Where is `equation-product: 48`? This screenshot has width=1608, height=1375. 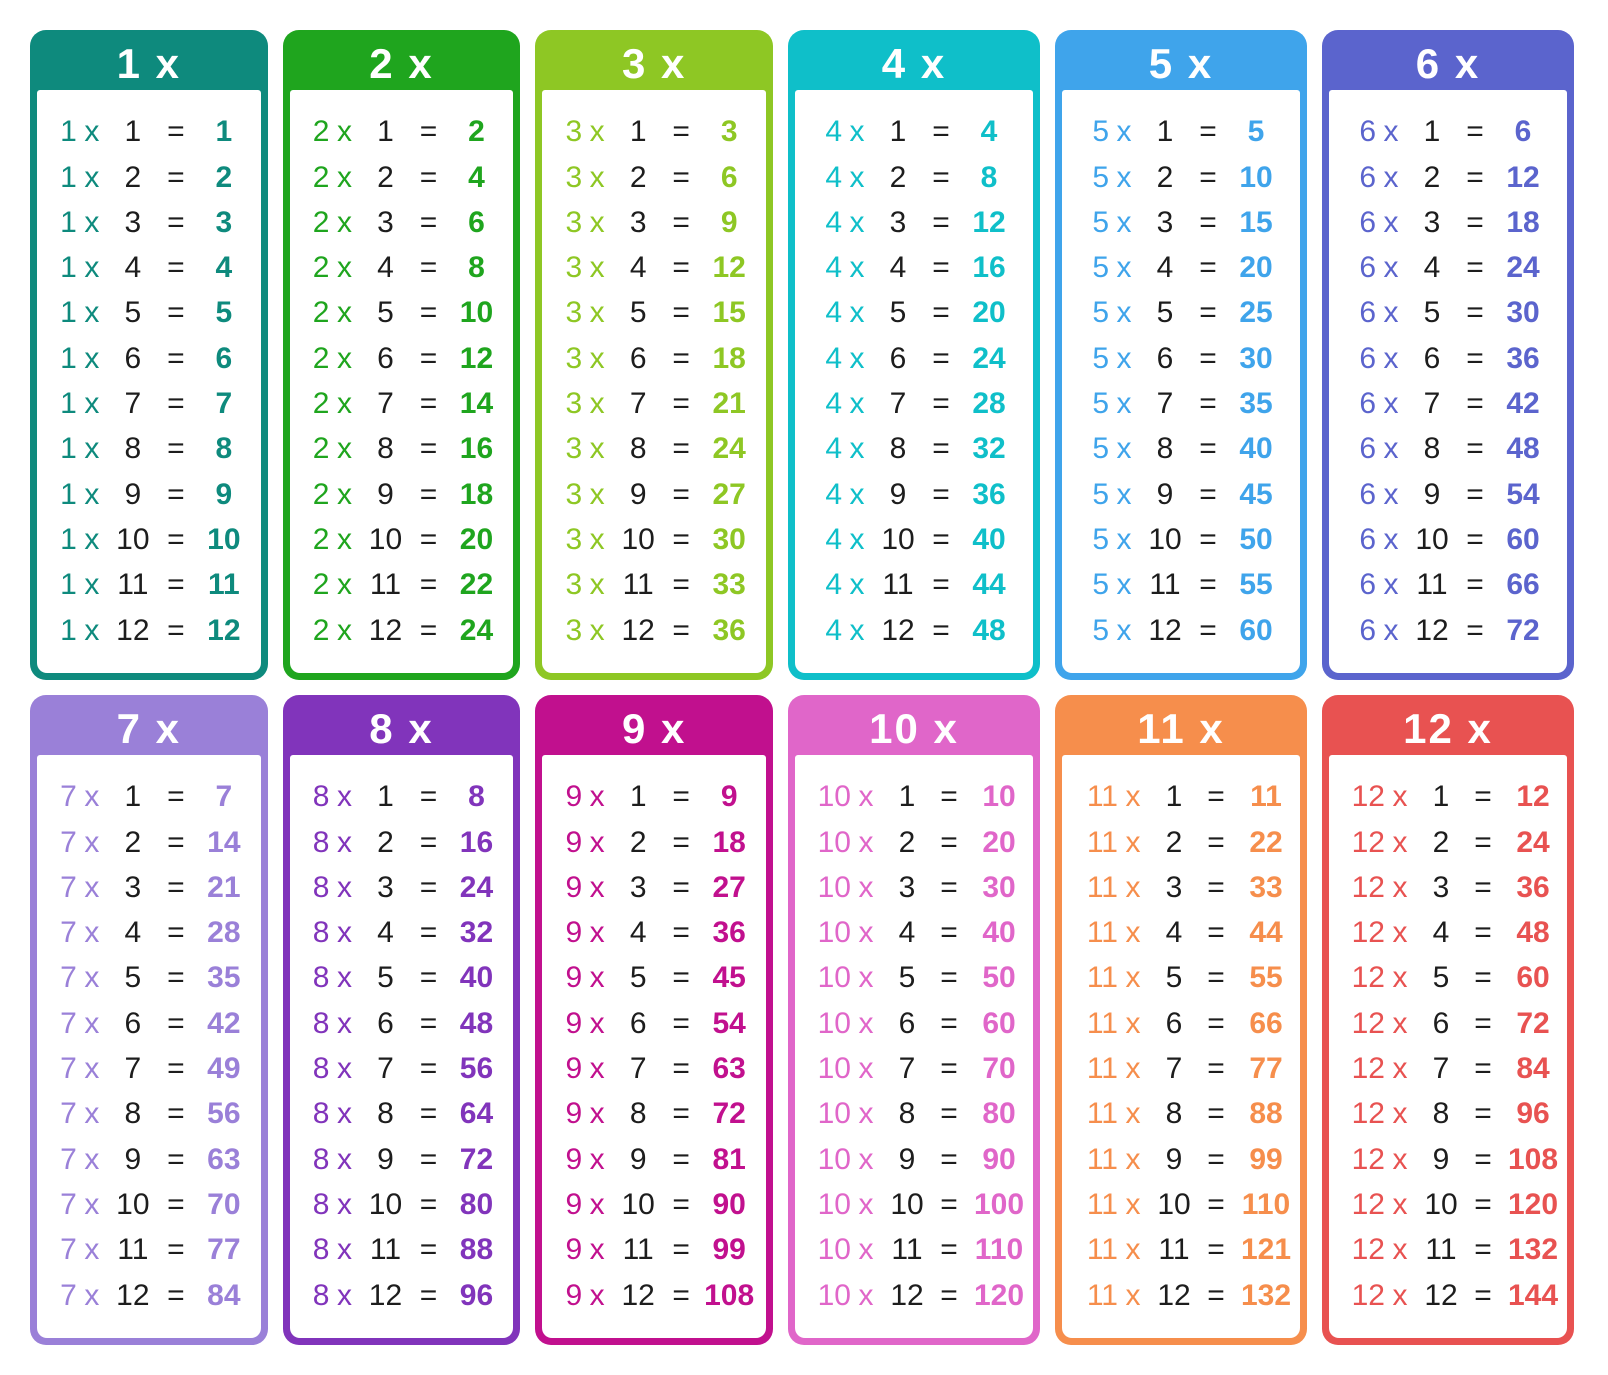 equation-product: 48 is located at coordinates (476, 1023).